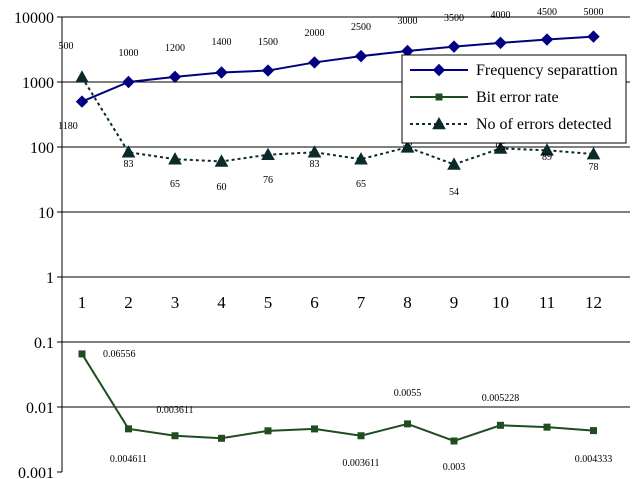 Image resolution: width=635 pixels, height=479 pixels. I want to click on y-tick-label: 1000, so click(38, 83).